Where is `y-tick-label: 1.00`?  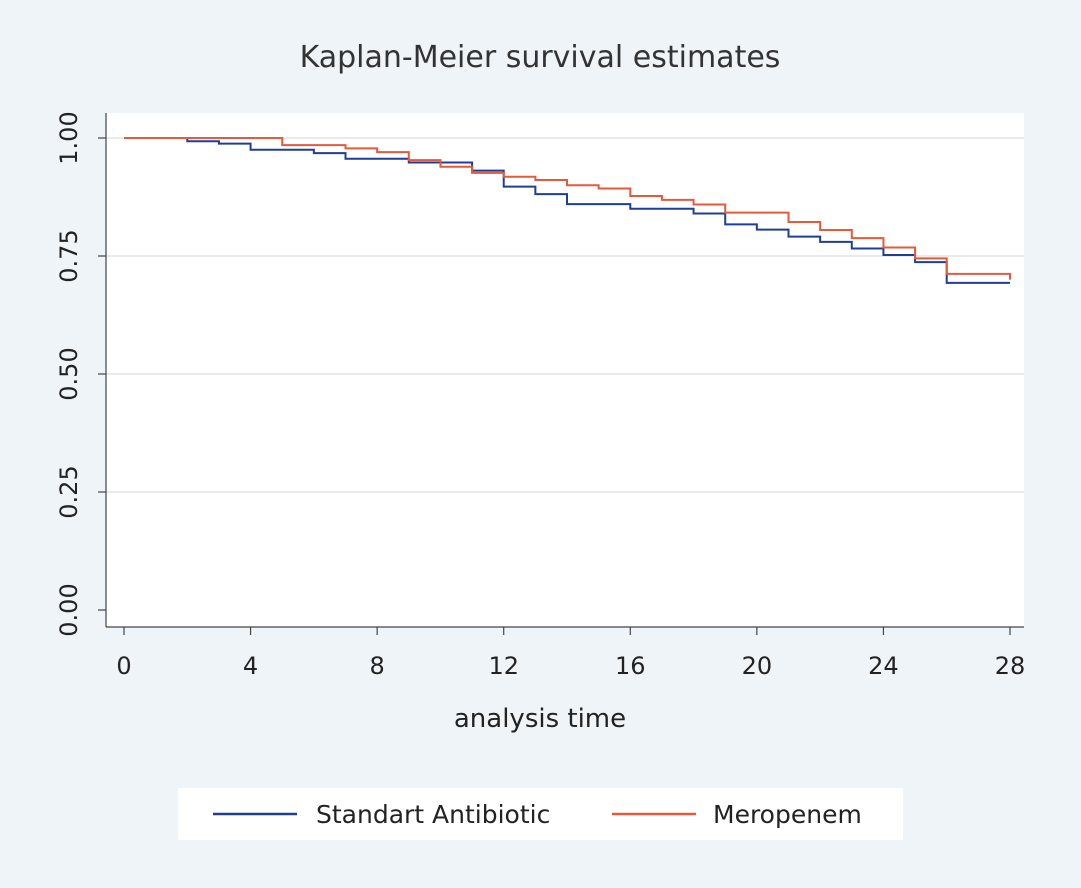
y-tick-label: 1.00 is located at coordinates (69, 137).